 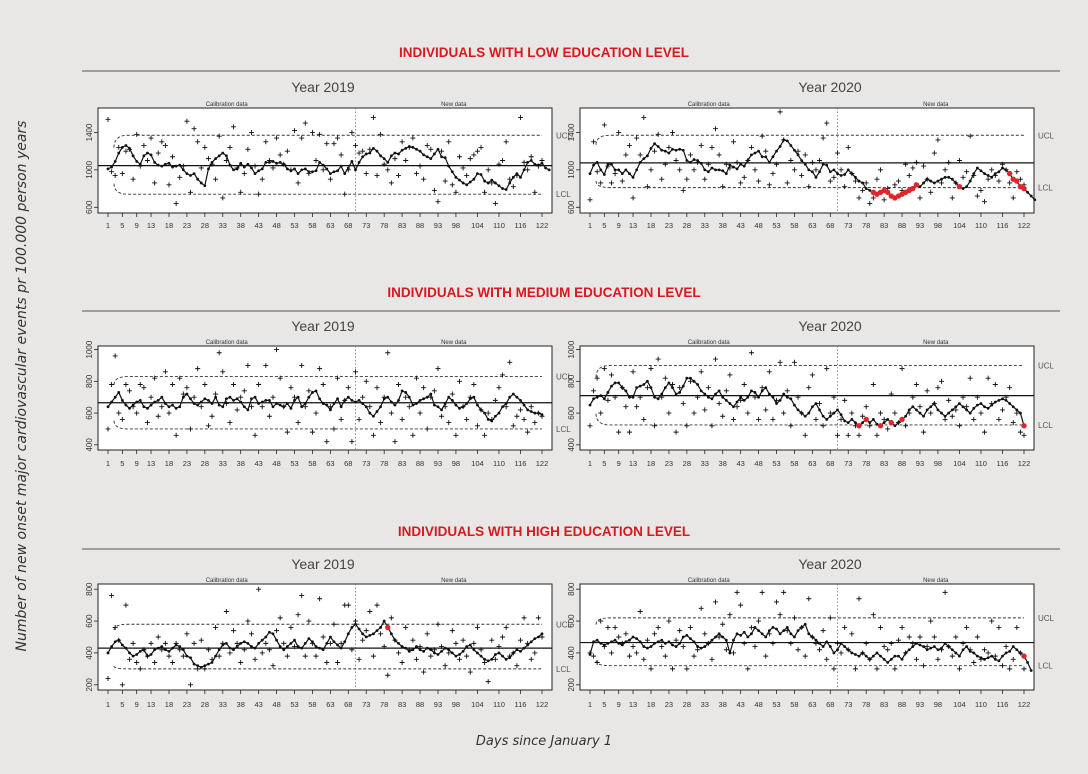 What do you see at coordinates (137, 704) in the screenshot?
I see `x-tick-label: 9` at bounding box center [137, 704].